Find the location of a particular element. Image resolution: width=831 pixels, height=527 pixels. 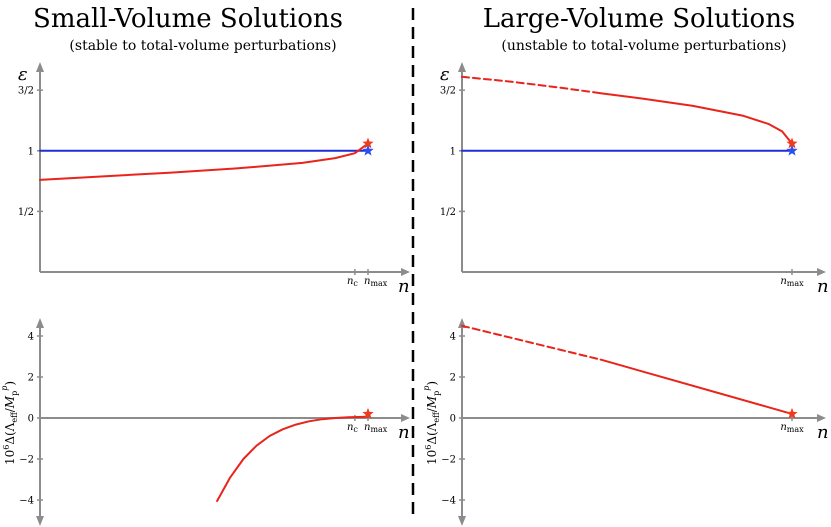

left-panel-title: Small-Volume Solutions is located at coordinates (188, 19).